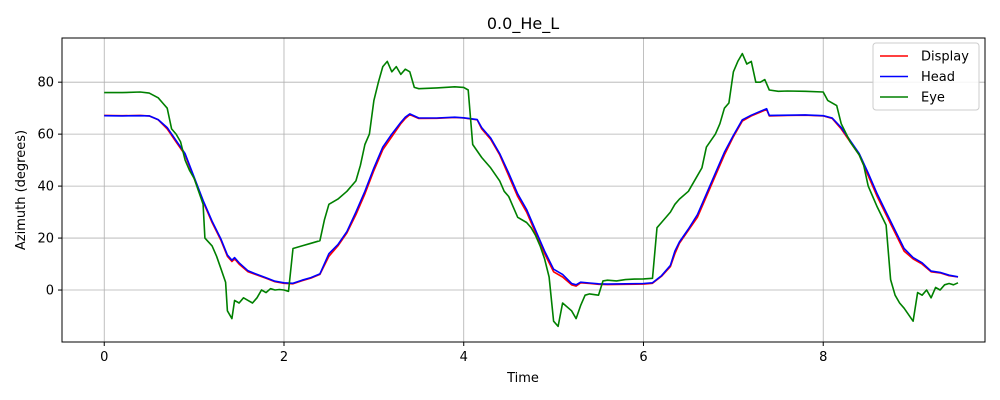  What do you see at coordinates (643, 357) in the screenshot?
I see `x-tick-label: 6` at bounding box center [643, 357].